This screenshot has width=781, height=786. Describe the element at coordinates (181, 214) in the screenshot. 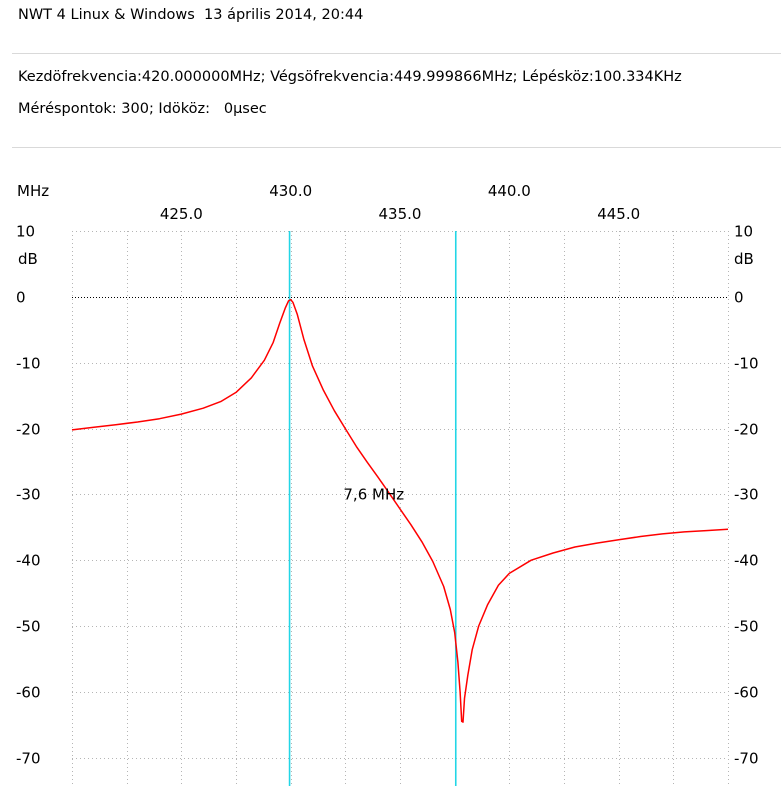

I see `x-tick-label-bottom: 425.0` at that location.